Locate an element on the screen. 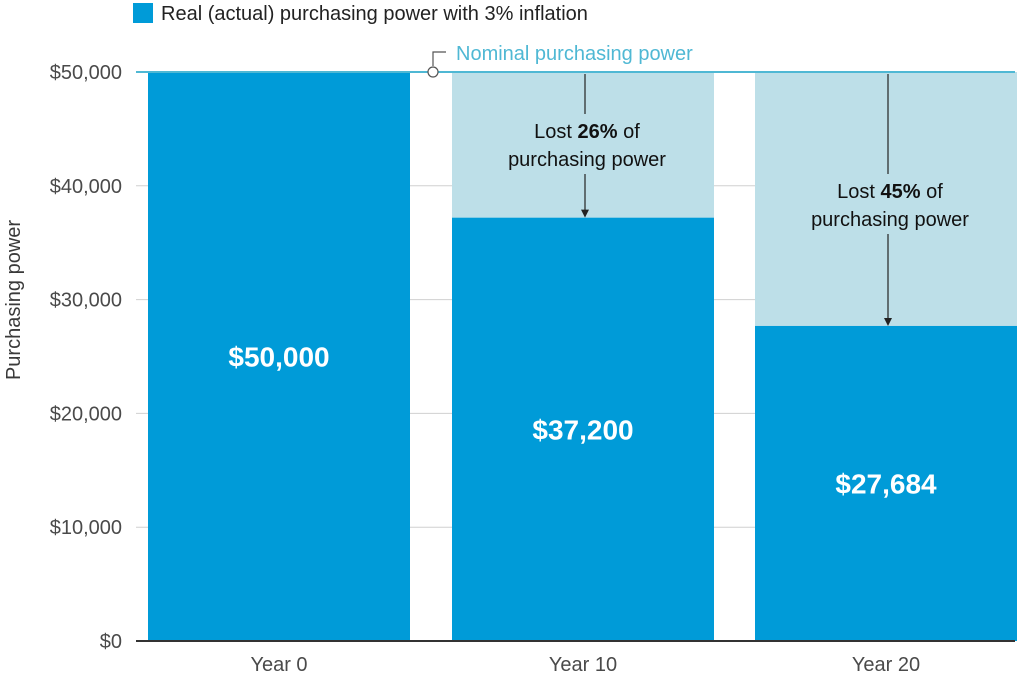 Image resolution: width=1024 pixels, height=675 pixels. nominal-marker is located at coordinates (433, 72).